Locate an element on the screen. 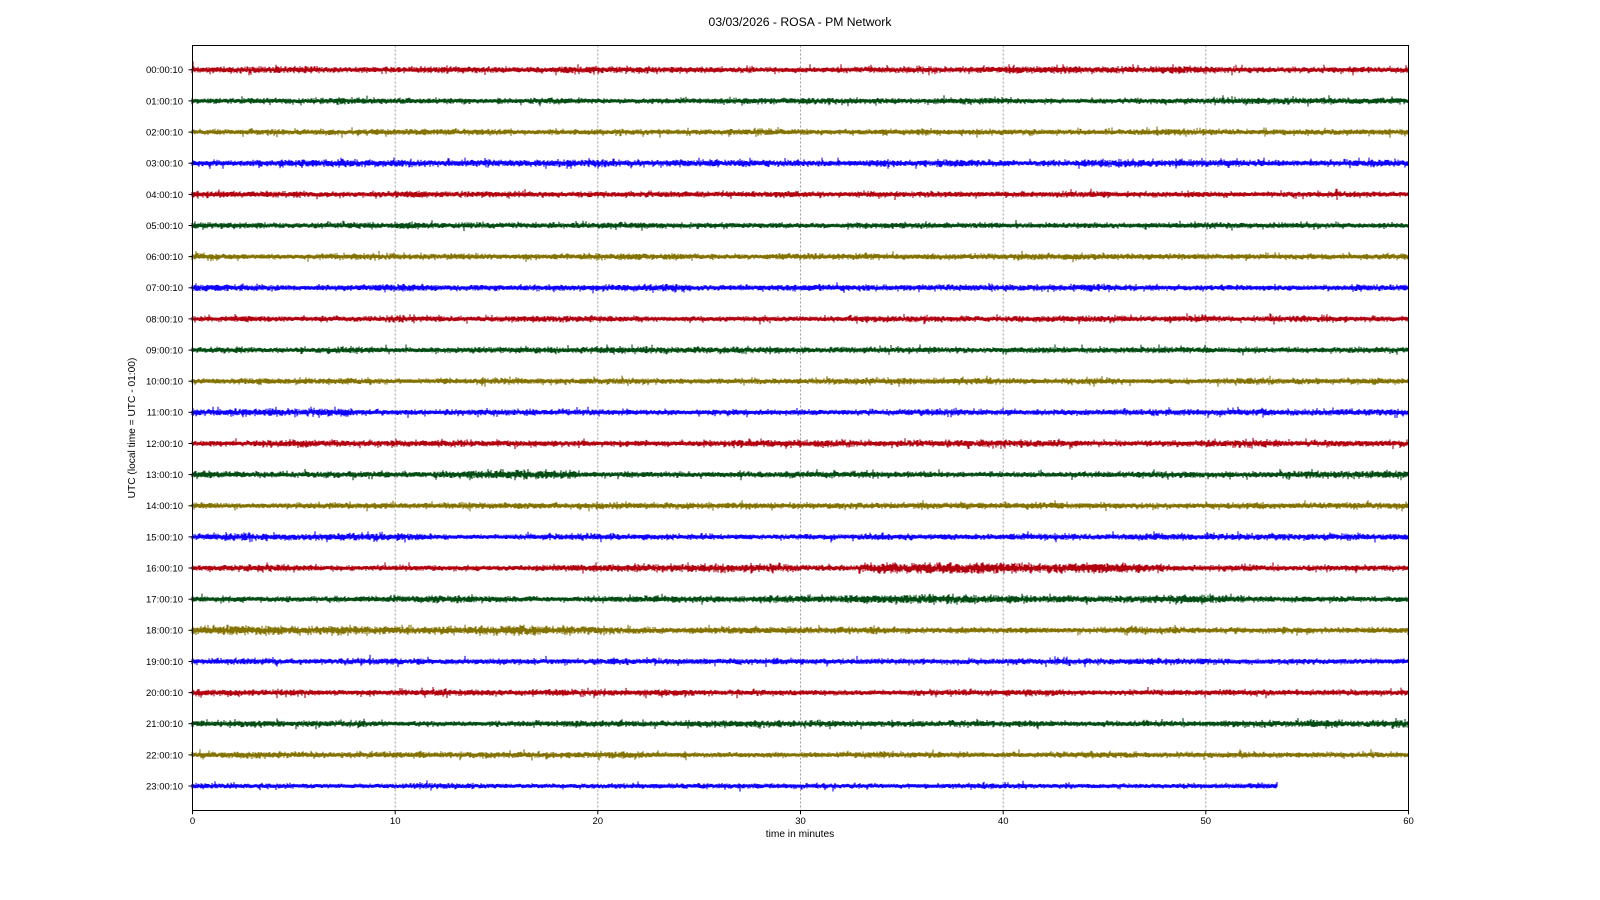 The image size is (1600, 900). svg-text: 09:00:10 is located at coordinates (164, 351).